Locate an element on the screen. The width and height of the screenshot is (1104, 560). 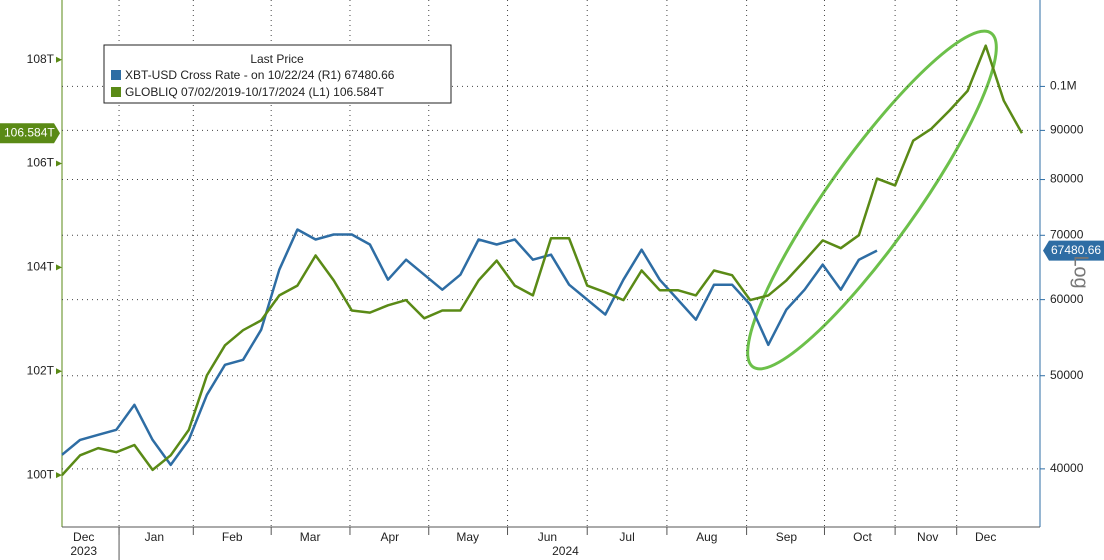
last-value-flag: 106.584T is located at coordinates (30, 133).